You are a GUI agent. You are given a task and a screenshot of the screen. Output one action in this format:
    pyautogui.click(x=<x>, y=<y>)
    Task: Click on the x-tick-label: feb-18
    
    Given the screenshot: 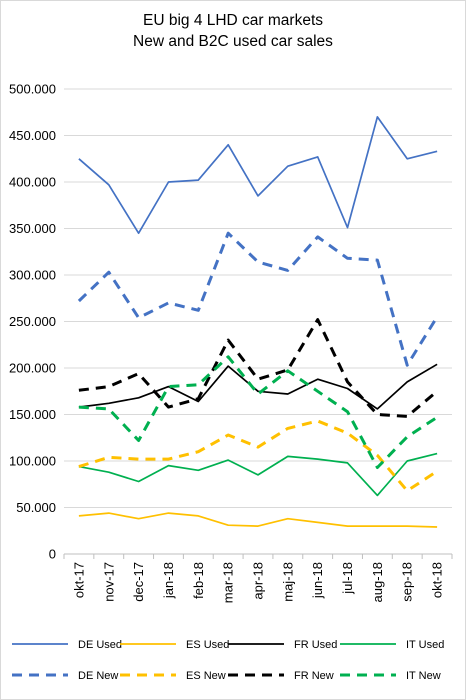 What is the action you would take?
    pyautogui.click(x=198, y=580)
    